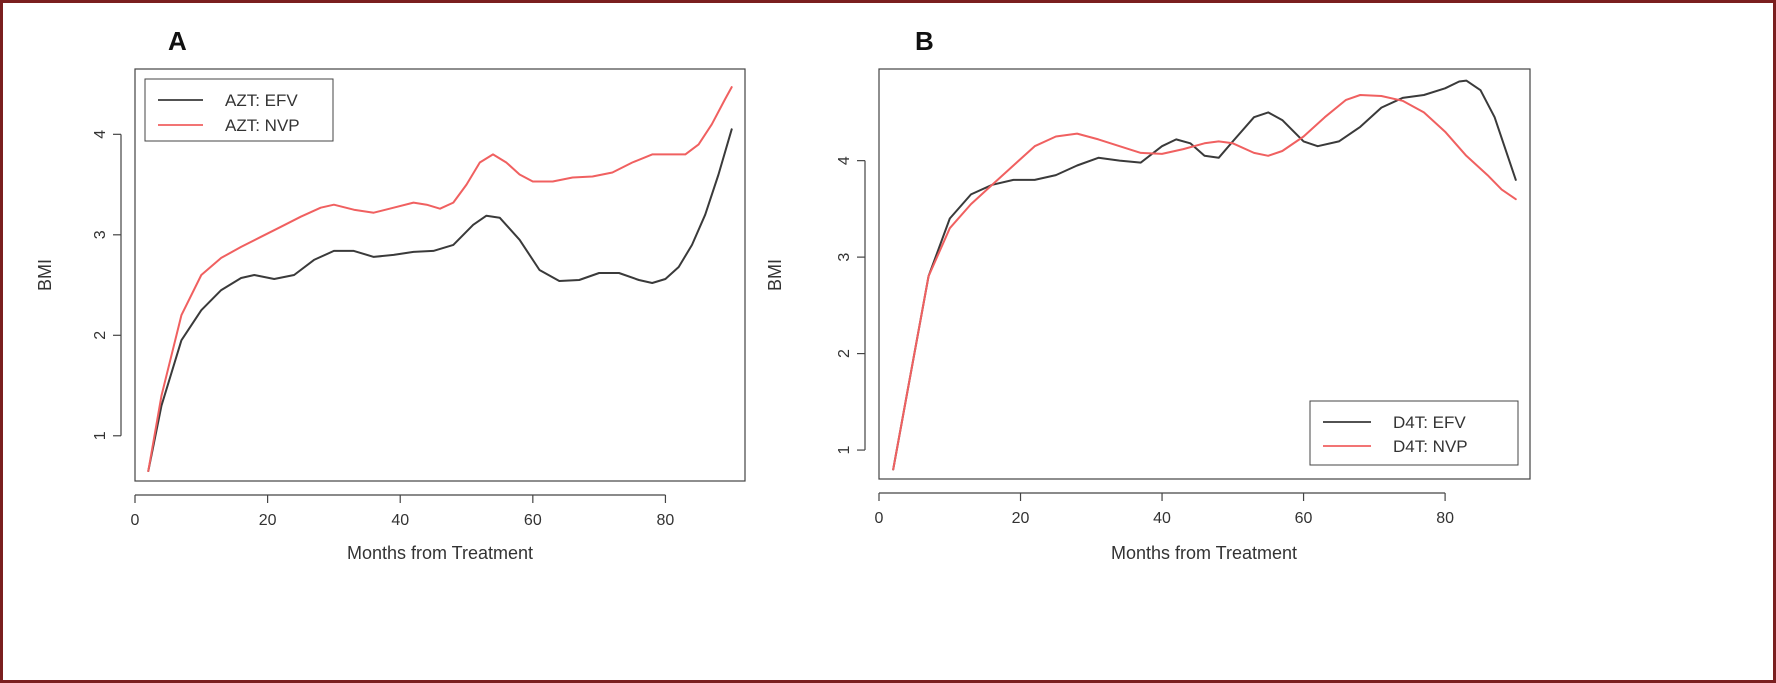 This screenshot has width=1776, height=683. Describe the element at coordinates (262, 125) in the screenshot. I see `legend-label-nvp: AZT: NVP` at that location.